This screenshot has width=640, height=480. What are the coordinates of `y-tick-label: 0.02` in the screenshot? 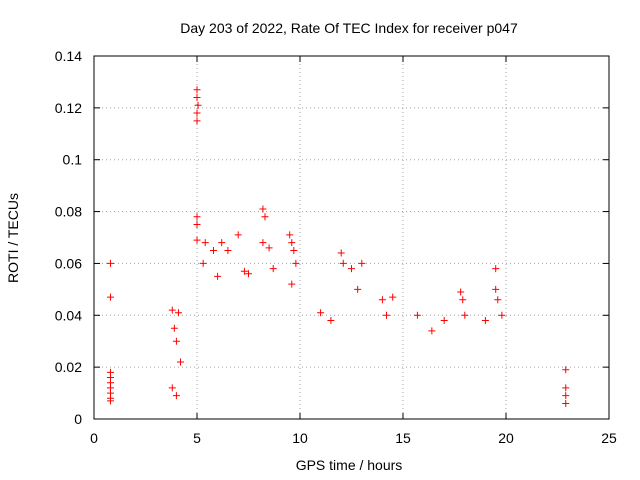 It's located at (68, 367).